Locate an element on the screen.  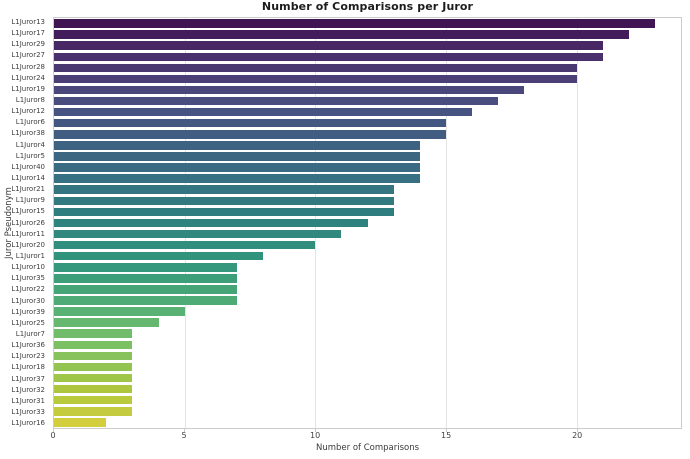
bar-L1Juror39 is located at coordinates (119, 311).